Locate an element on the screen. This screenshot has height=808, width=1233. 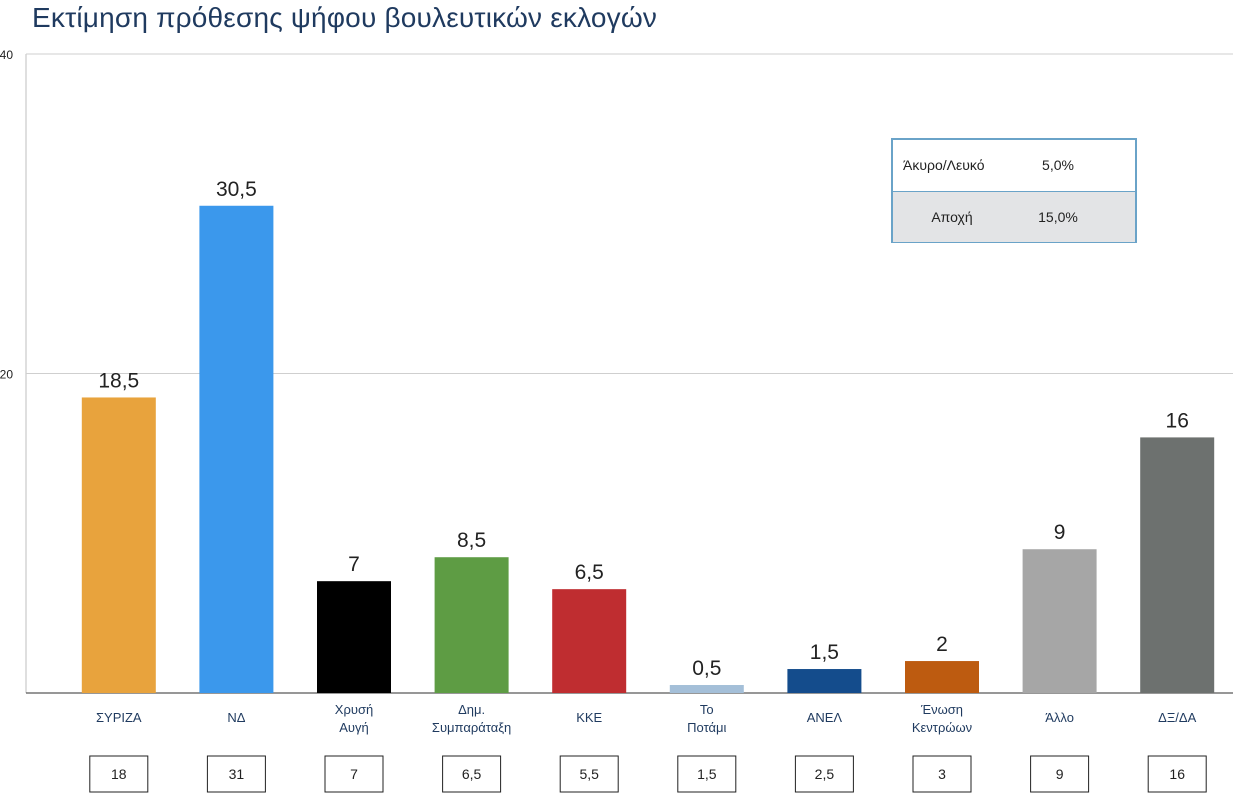
comparison-value: 1,5 is located at coordinates (707, 774).